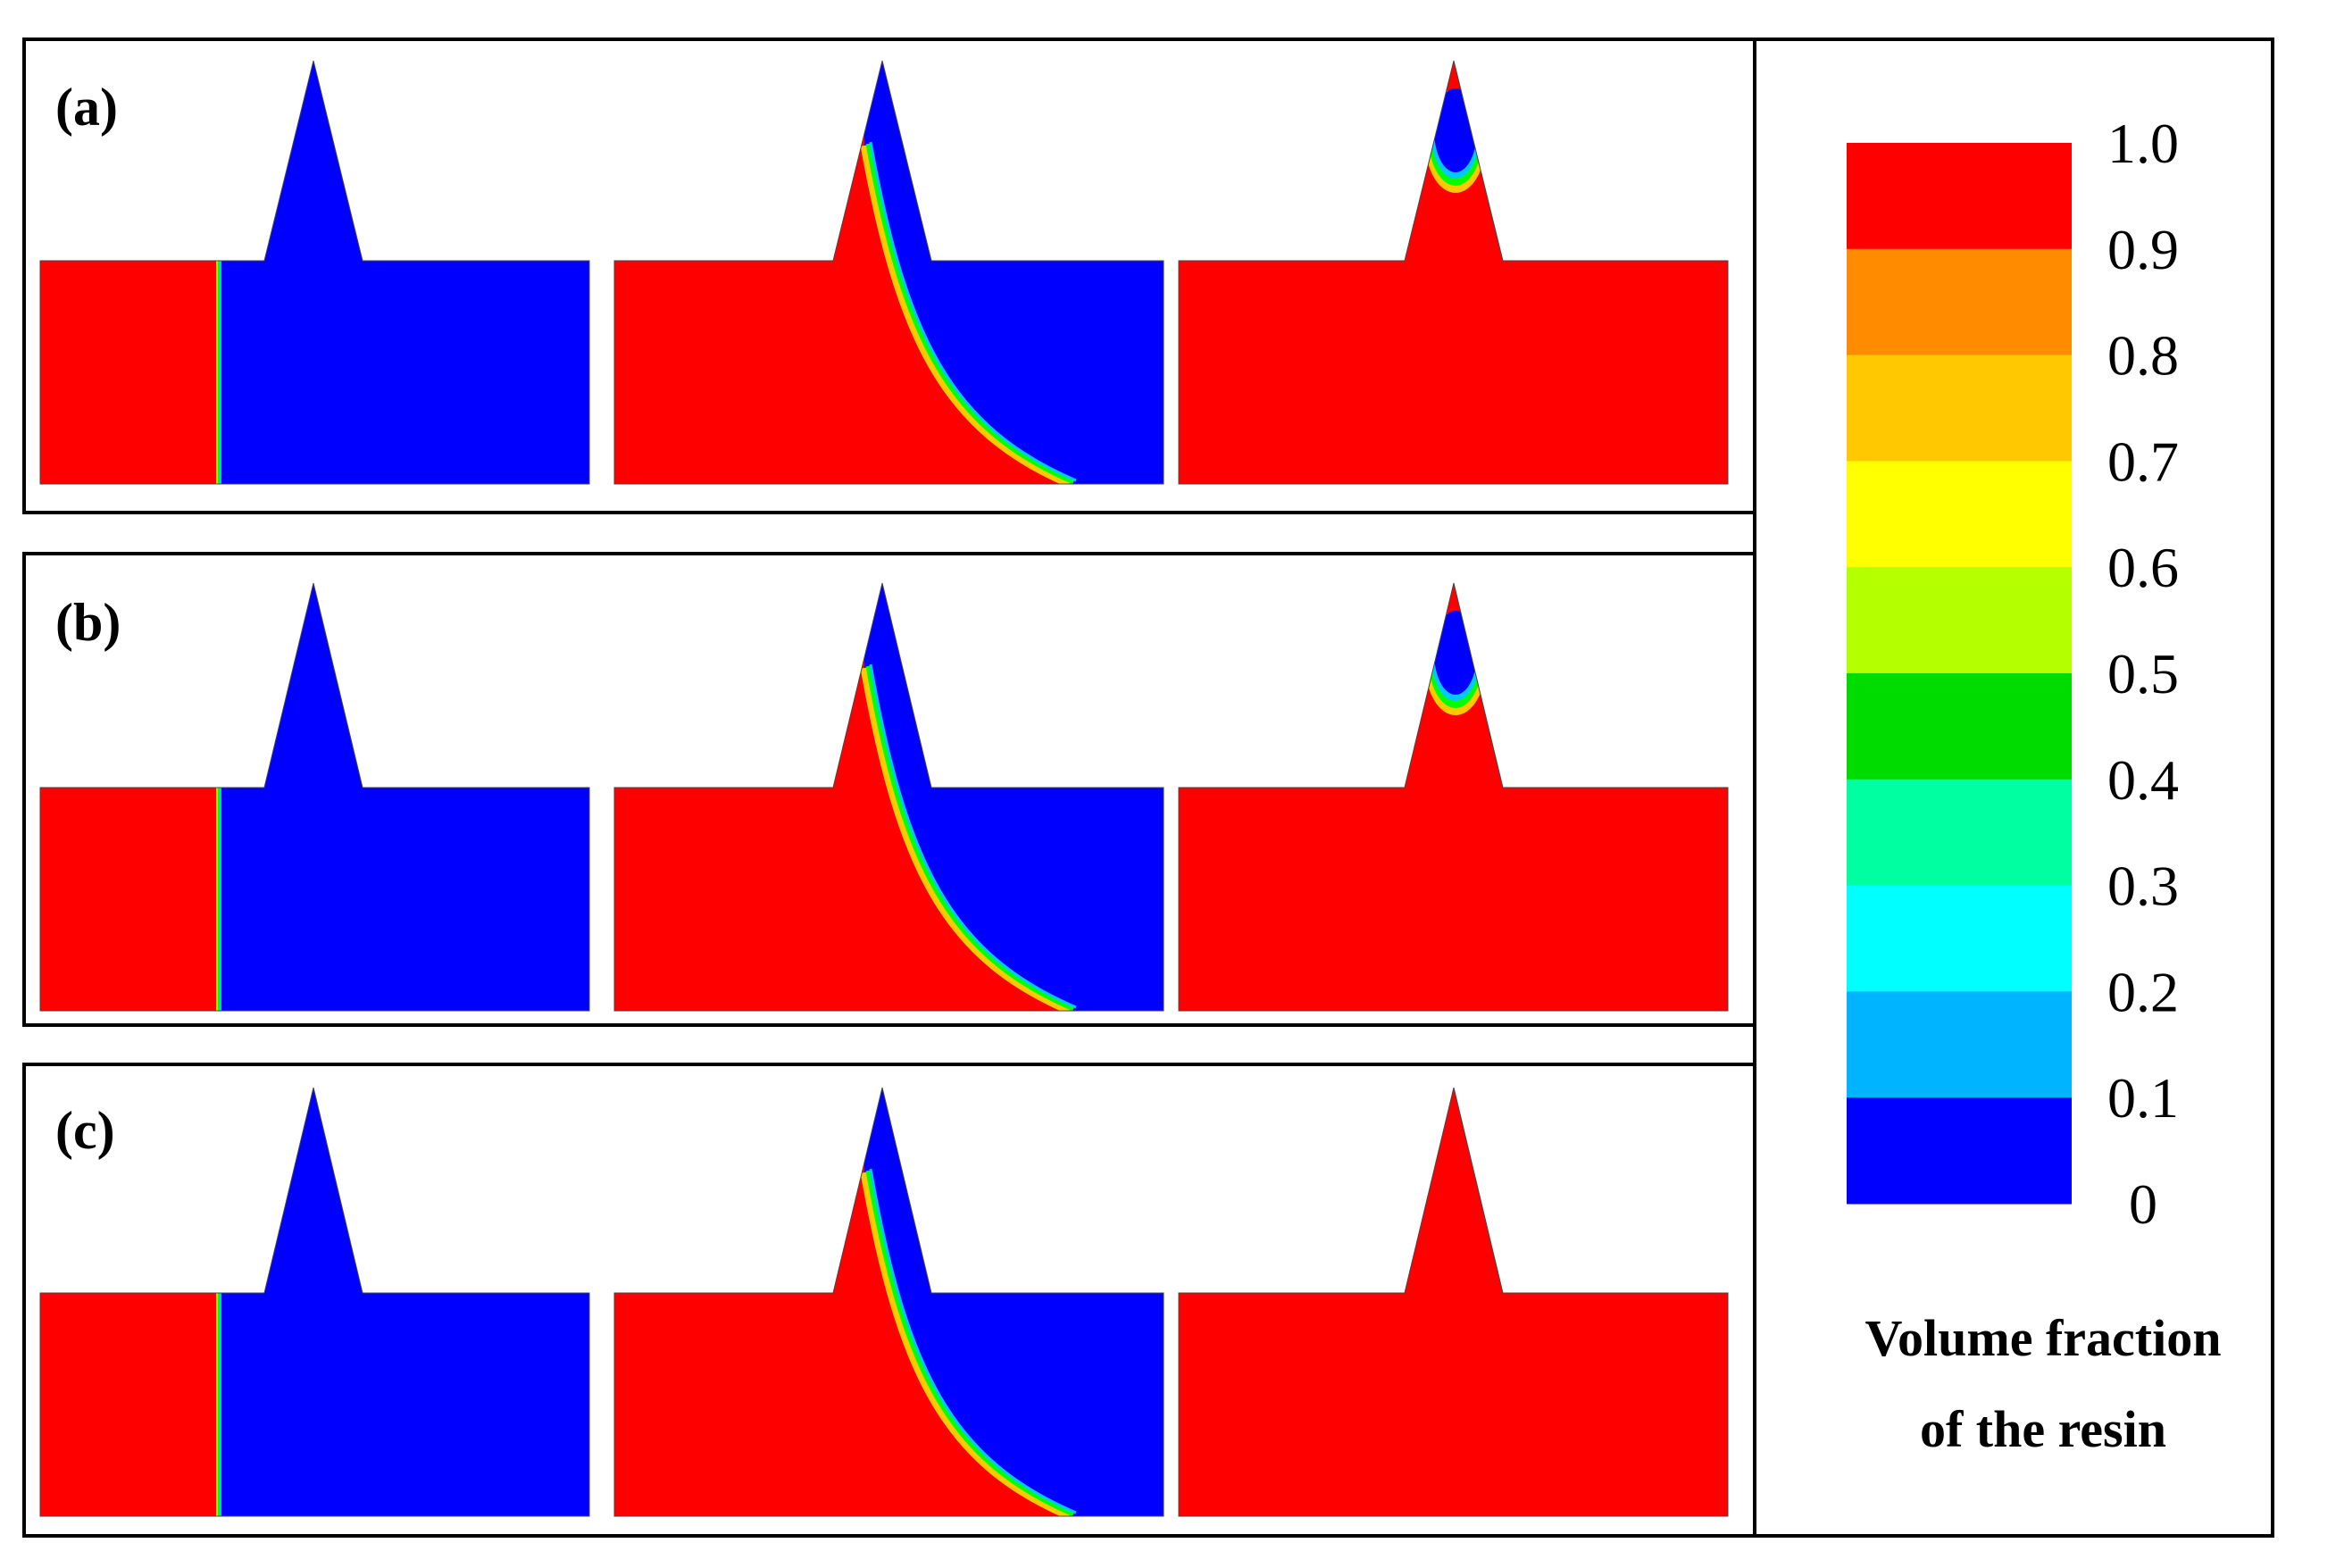 The height and width of the screenshot is (1568, 2336). Describe the element at coordinates (2043, 1338) in the screenshot. I see `colorbar-title-line1: Volume fraction` at that location.